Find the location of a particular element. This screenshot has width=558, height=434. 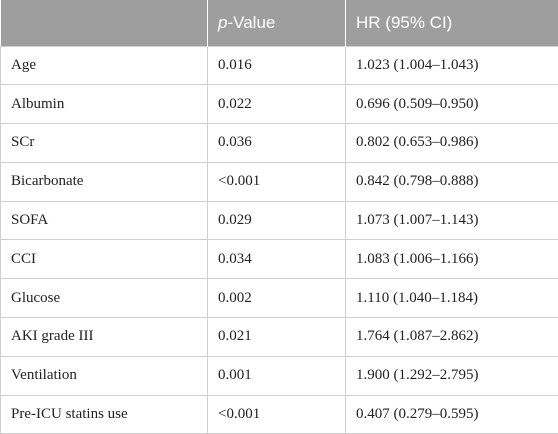

cell-hr: 0.407 (0.279–0.595) is located at coordinates (451, 414).